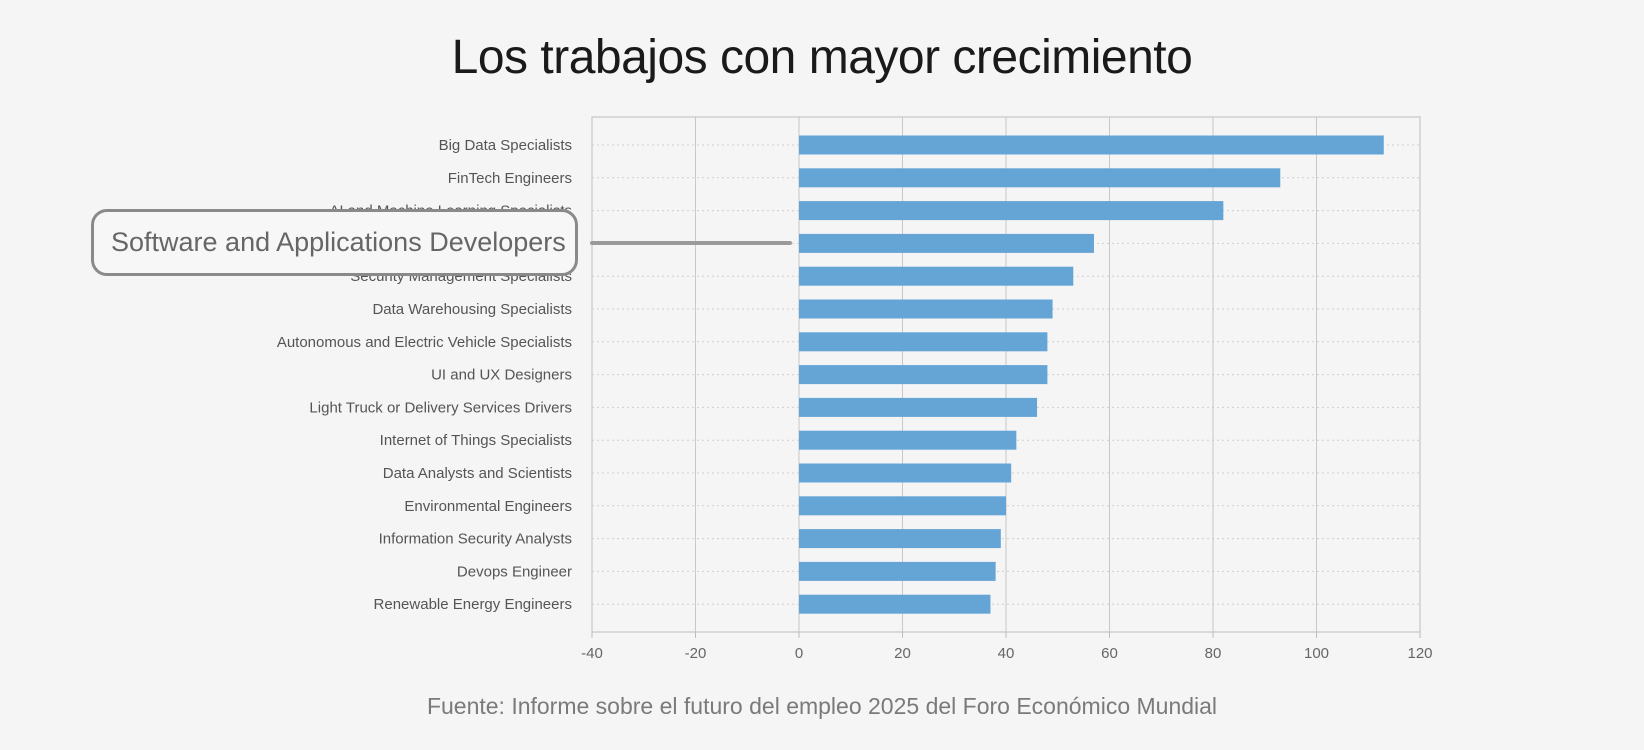 This screenshot has width=1644, height=750. I want to click on category-label: Renewable Energy Engineers, so click(473, 604).